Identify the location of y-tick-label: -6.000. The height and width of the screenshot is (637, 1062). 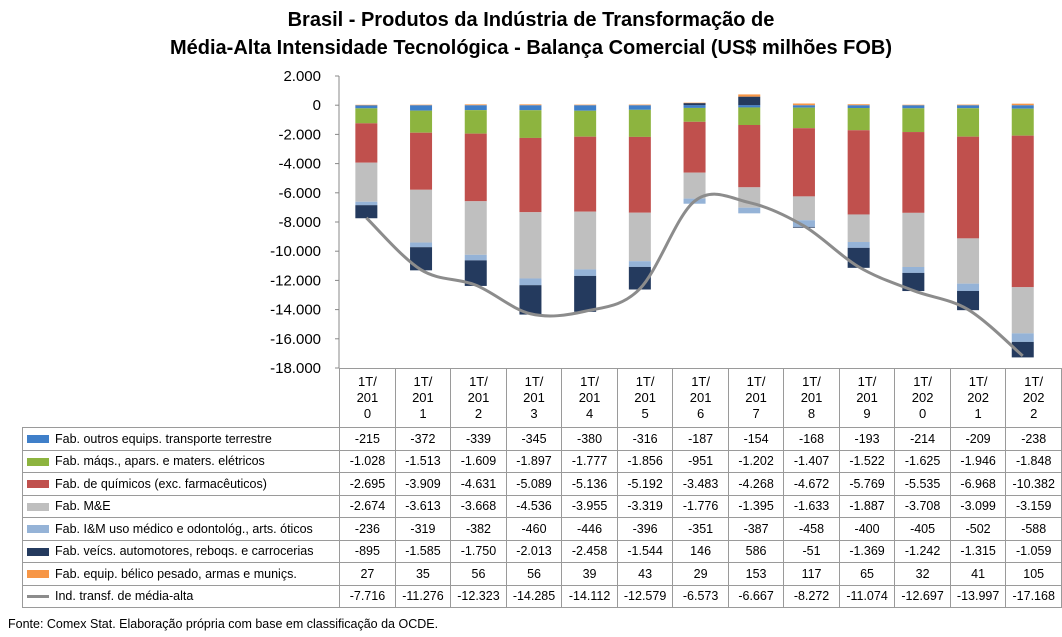
(299, 193).